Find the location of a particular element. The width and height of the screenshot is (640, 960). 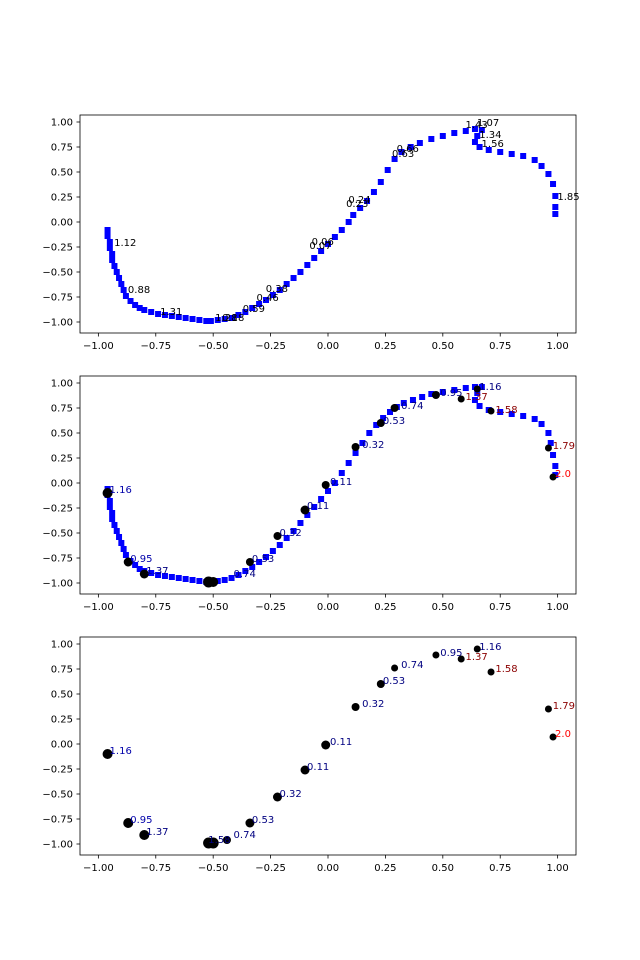

x-tick-label: −0.75 is located at coordinates (155, 868).